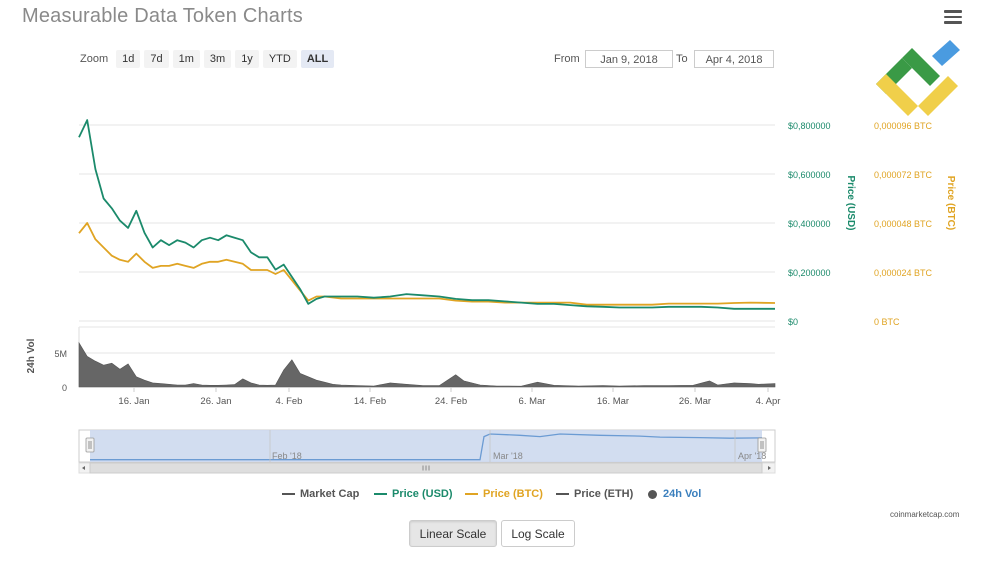  I want to click on scrollbar-left-arrow-icon, so click(83, 468).